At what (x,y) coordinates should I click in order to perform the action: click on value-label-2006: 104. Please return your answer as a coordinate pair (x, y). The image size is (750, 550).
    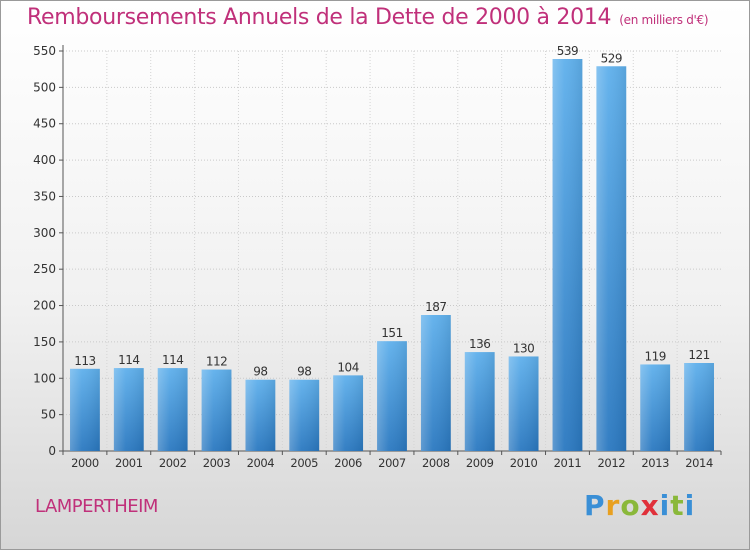
    Looking at the image, I should click on (347, 367).